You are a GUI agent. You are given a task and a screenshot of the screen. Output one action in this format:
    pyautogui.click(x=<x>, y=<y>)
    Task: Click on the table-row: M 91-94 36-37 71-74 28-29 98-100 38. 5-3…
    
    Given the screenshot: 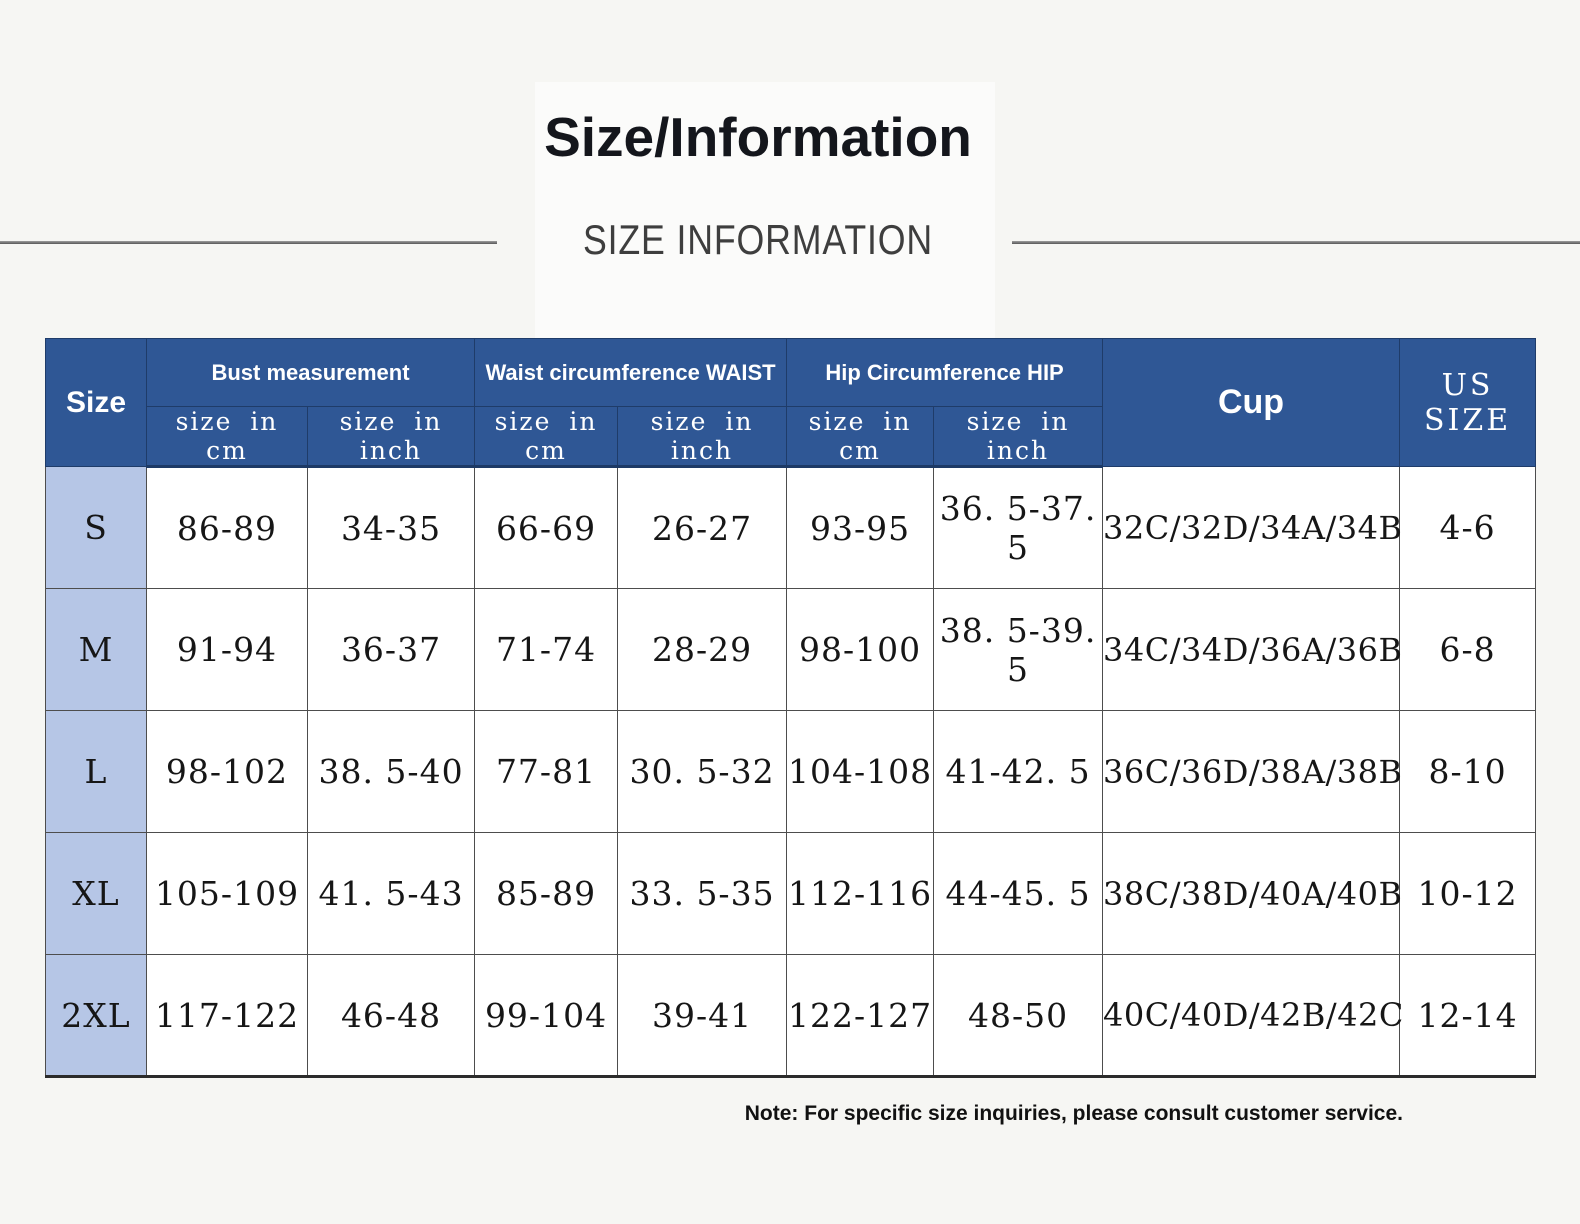 What is the action you would take?
    pyautogui.click(x=791, y=649)
    